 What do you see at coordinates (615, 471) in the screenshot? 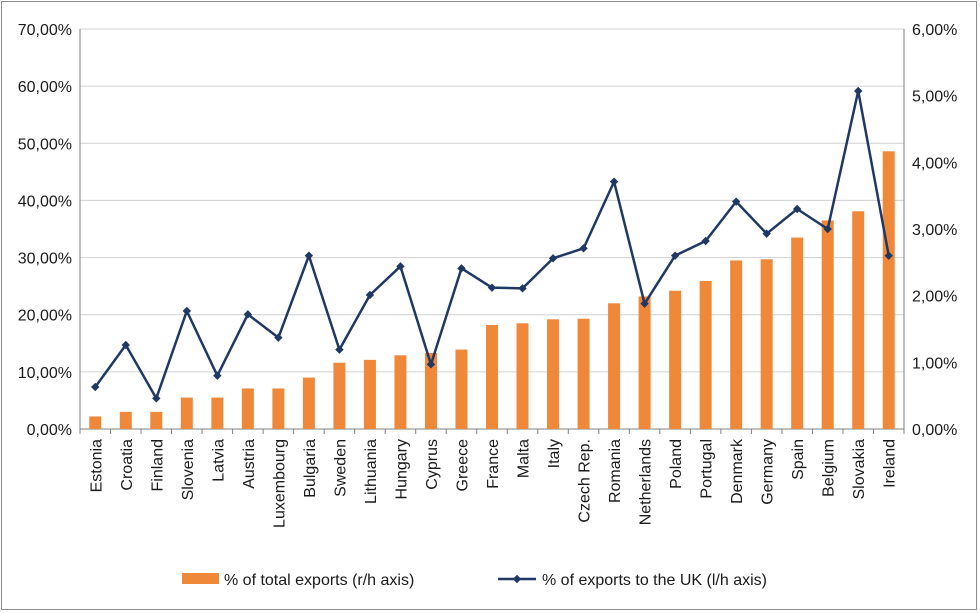
I see `category-label: Romania` at bounding box center [615, 471].